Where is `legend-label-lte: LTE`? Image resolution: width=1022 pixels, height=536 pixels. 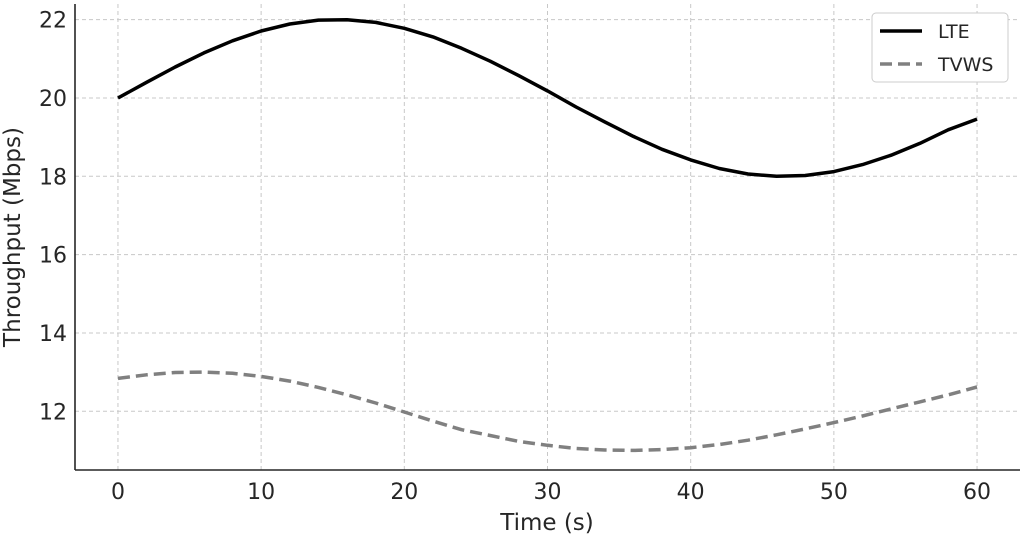 legend-label-lte: LTE is located at coordinates (954, 32).